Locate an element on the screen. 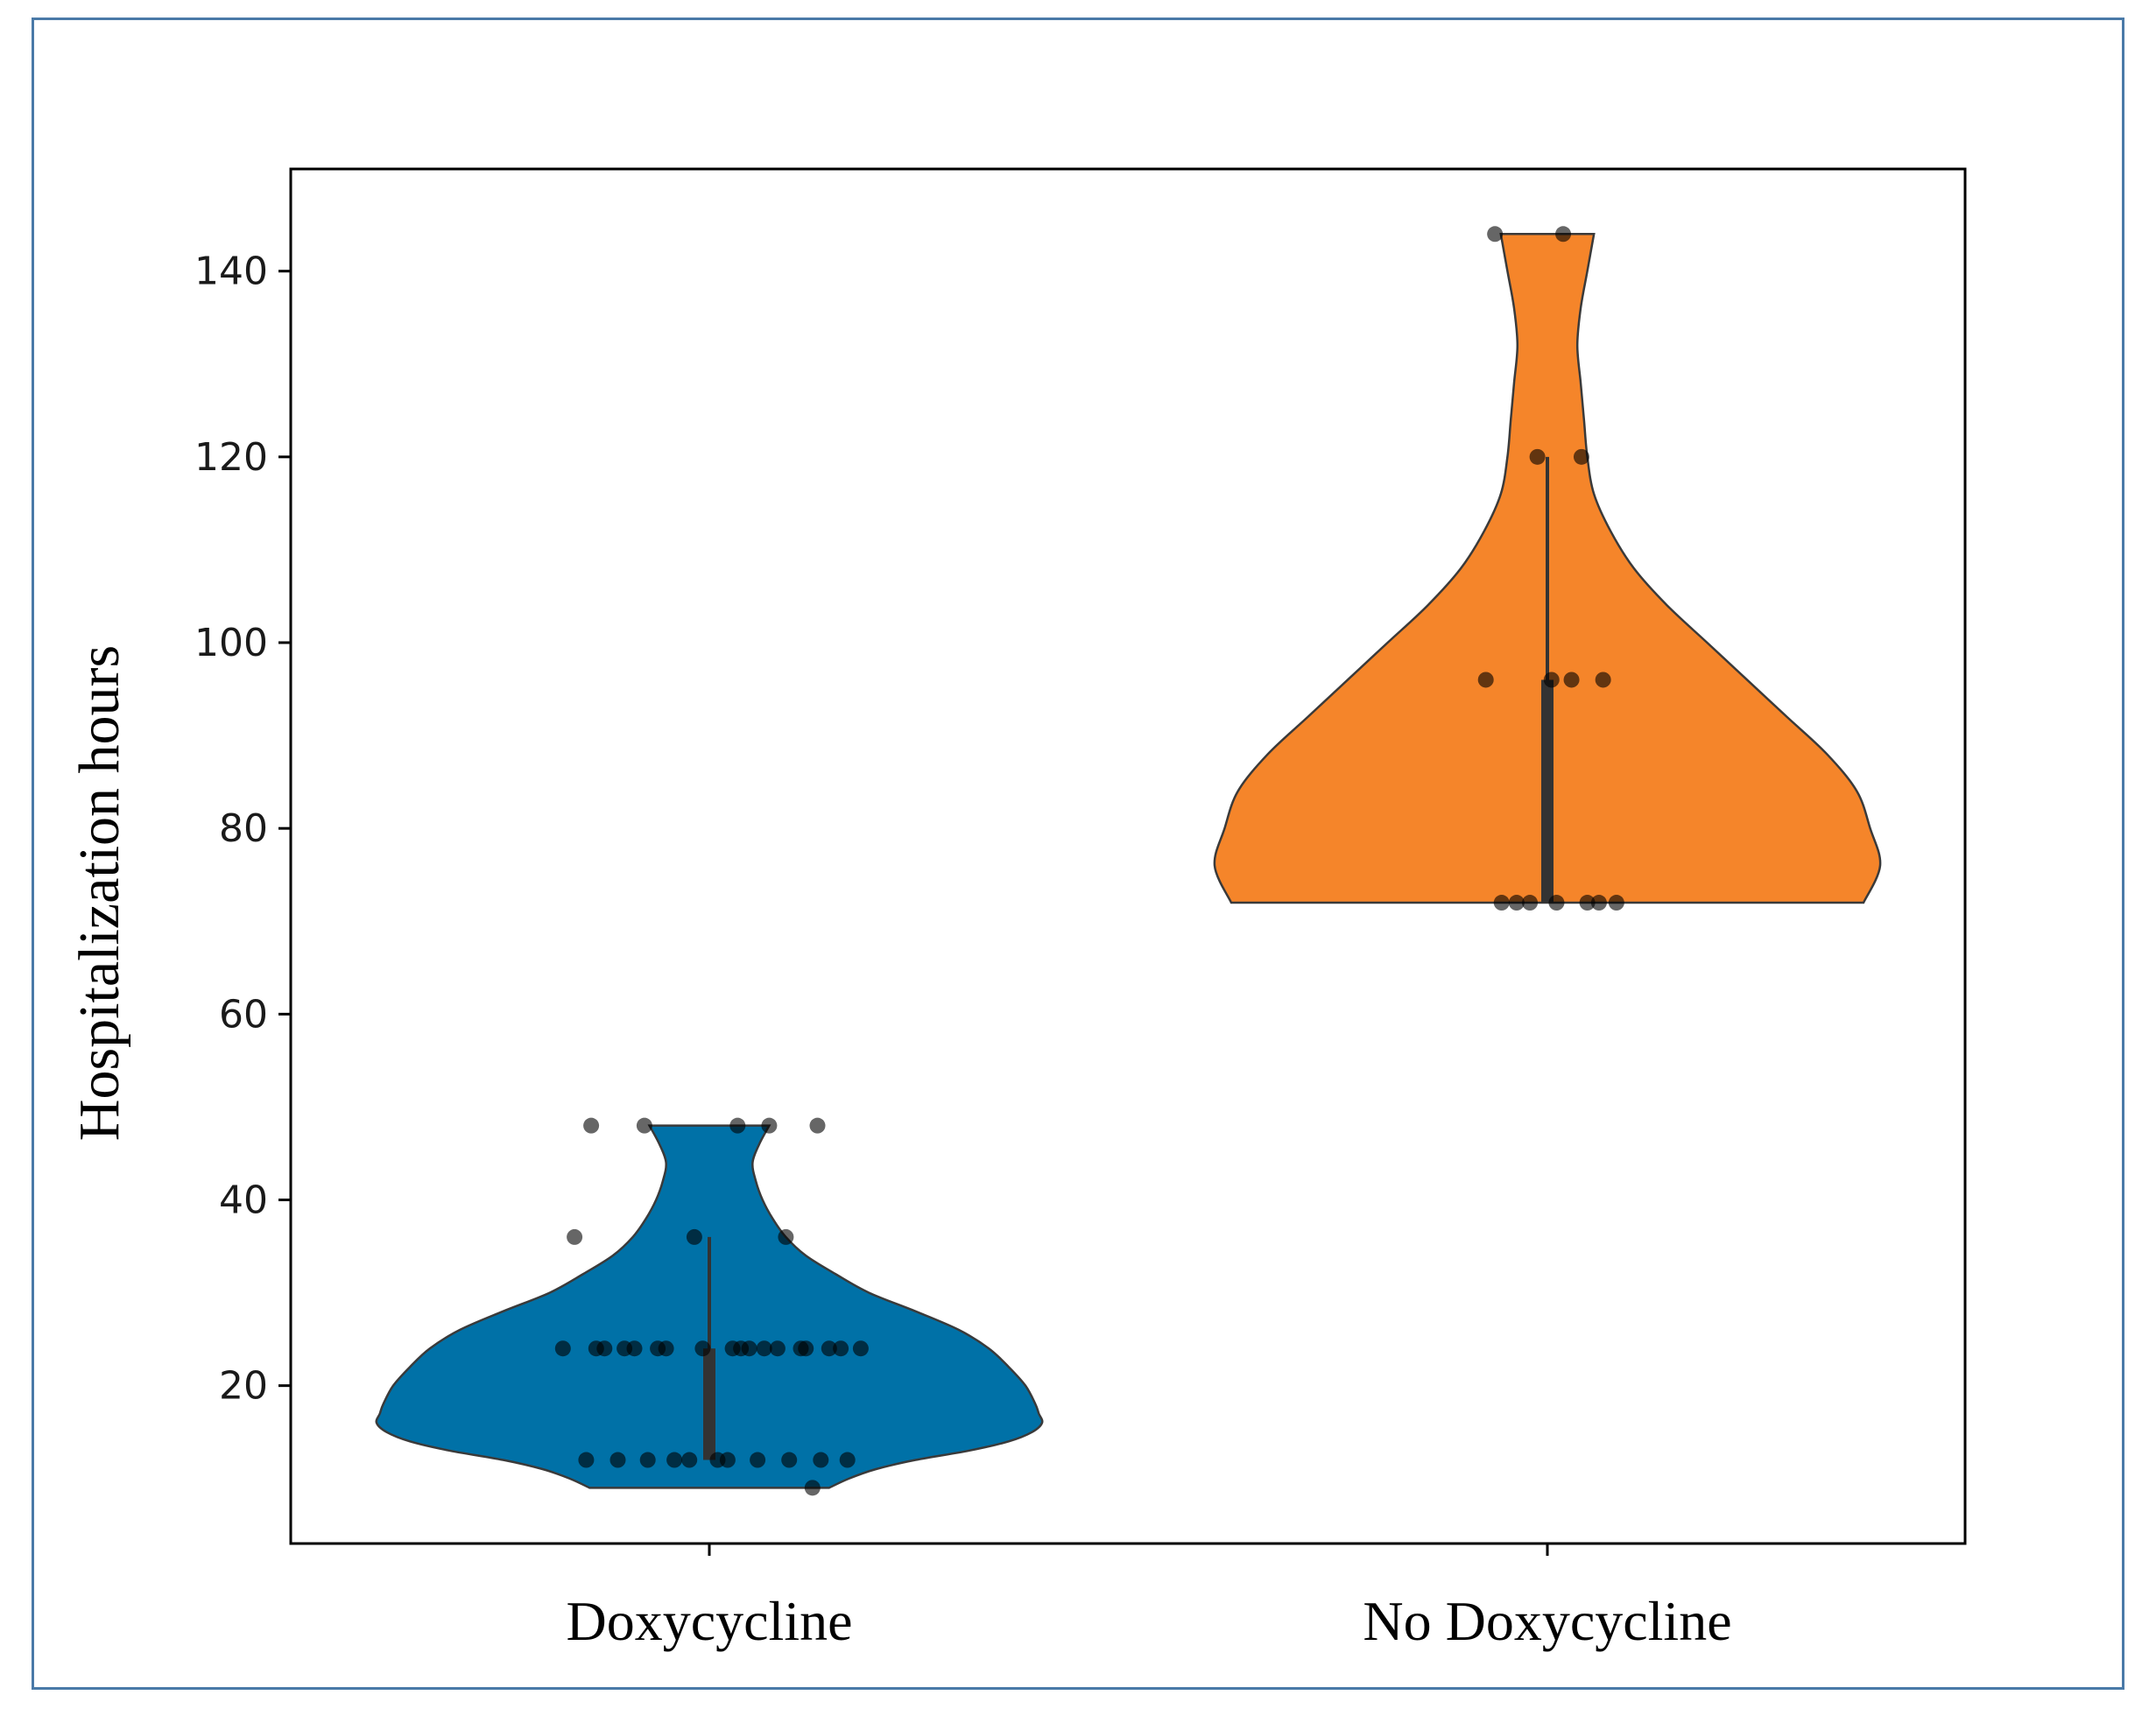  y-tick-label: 100 is located at coordinates (231, 643).